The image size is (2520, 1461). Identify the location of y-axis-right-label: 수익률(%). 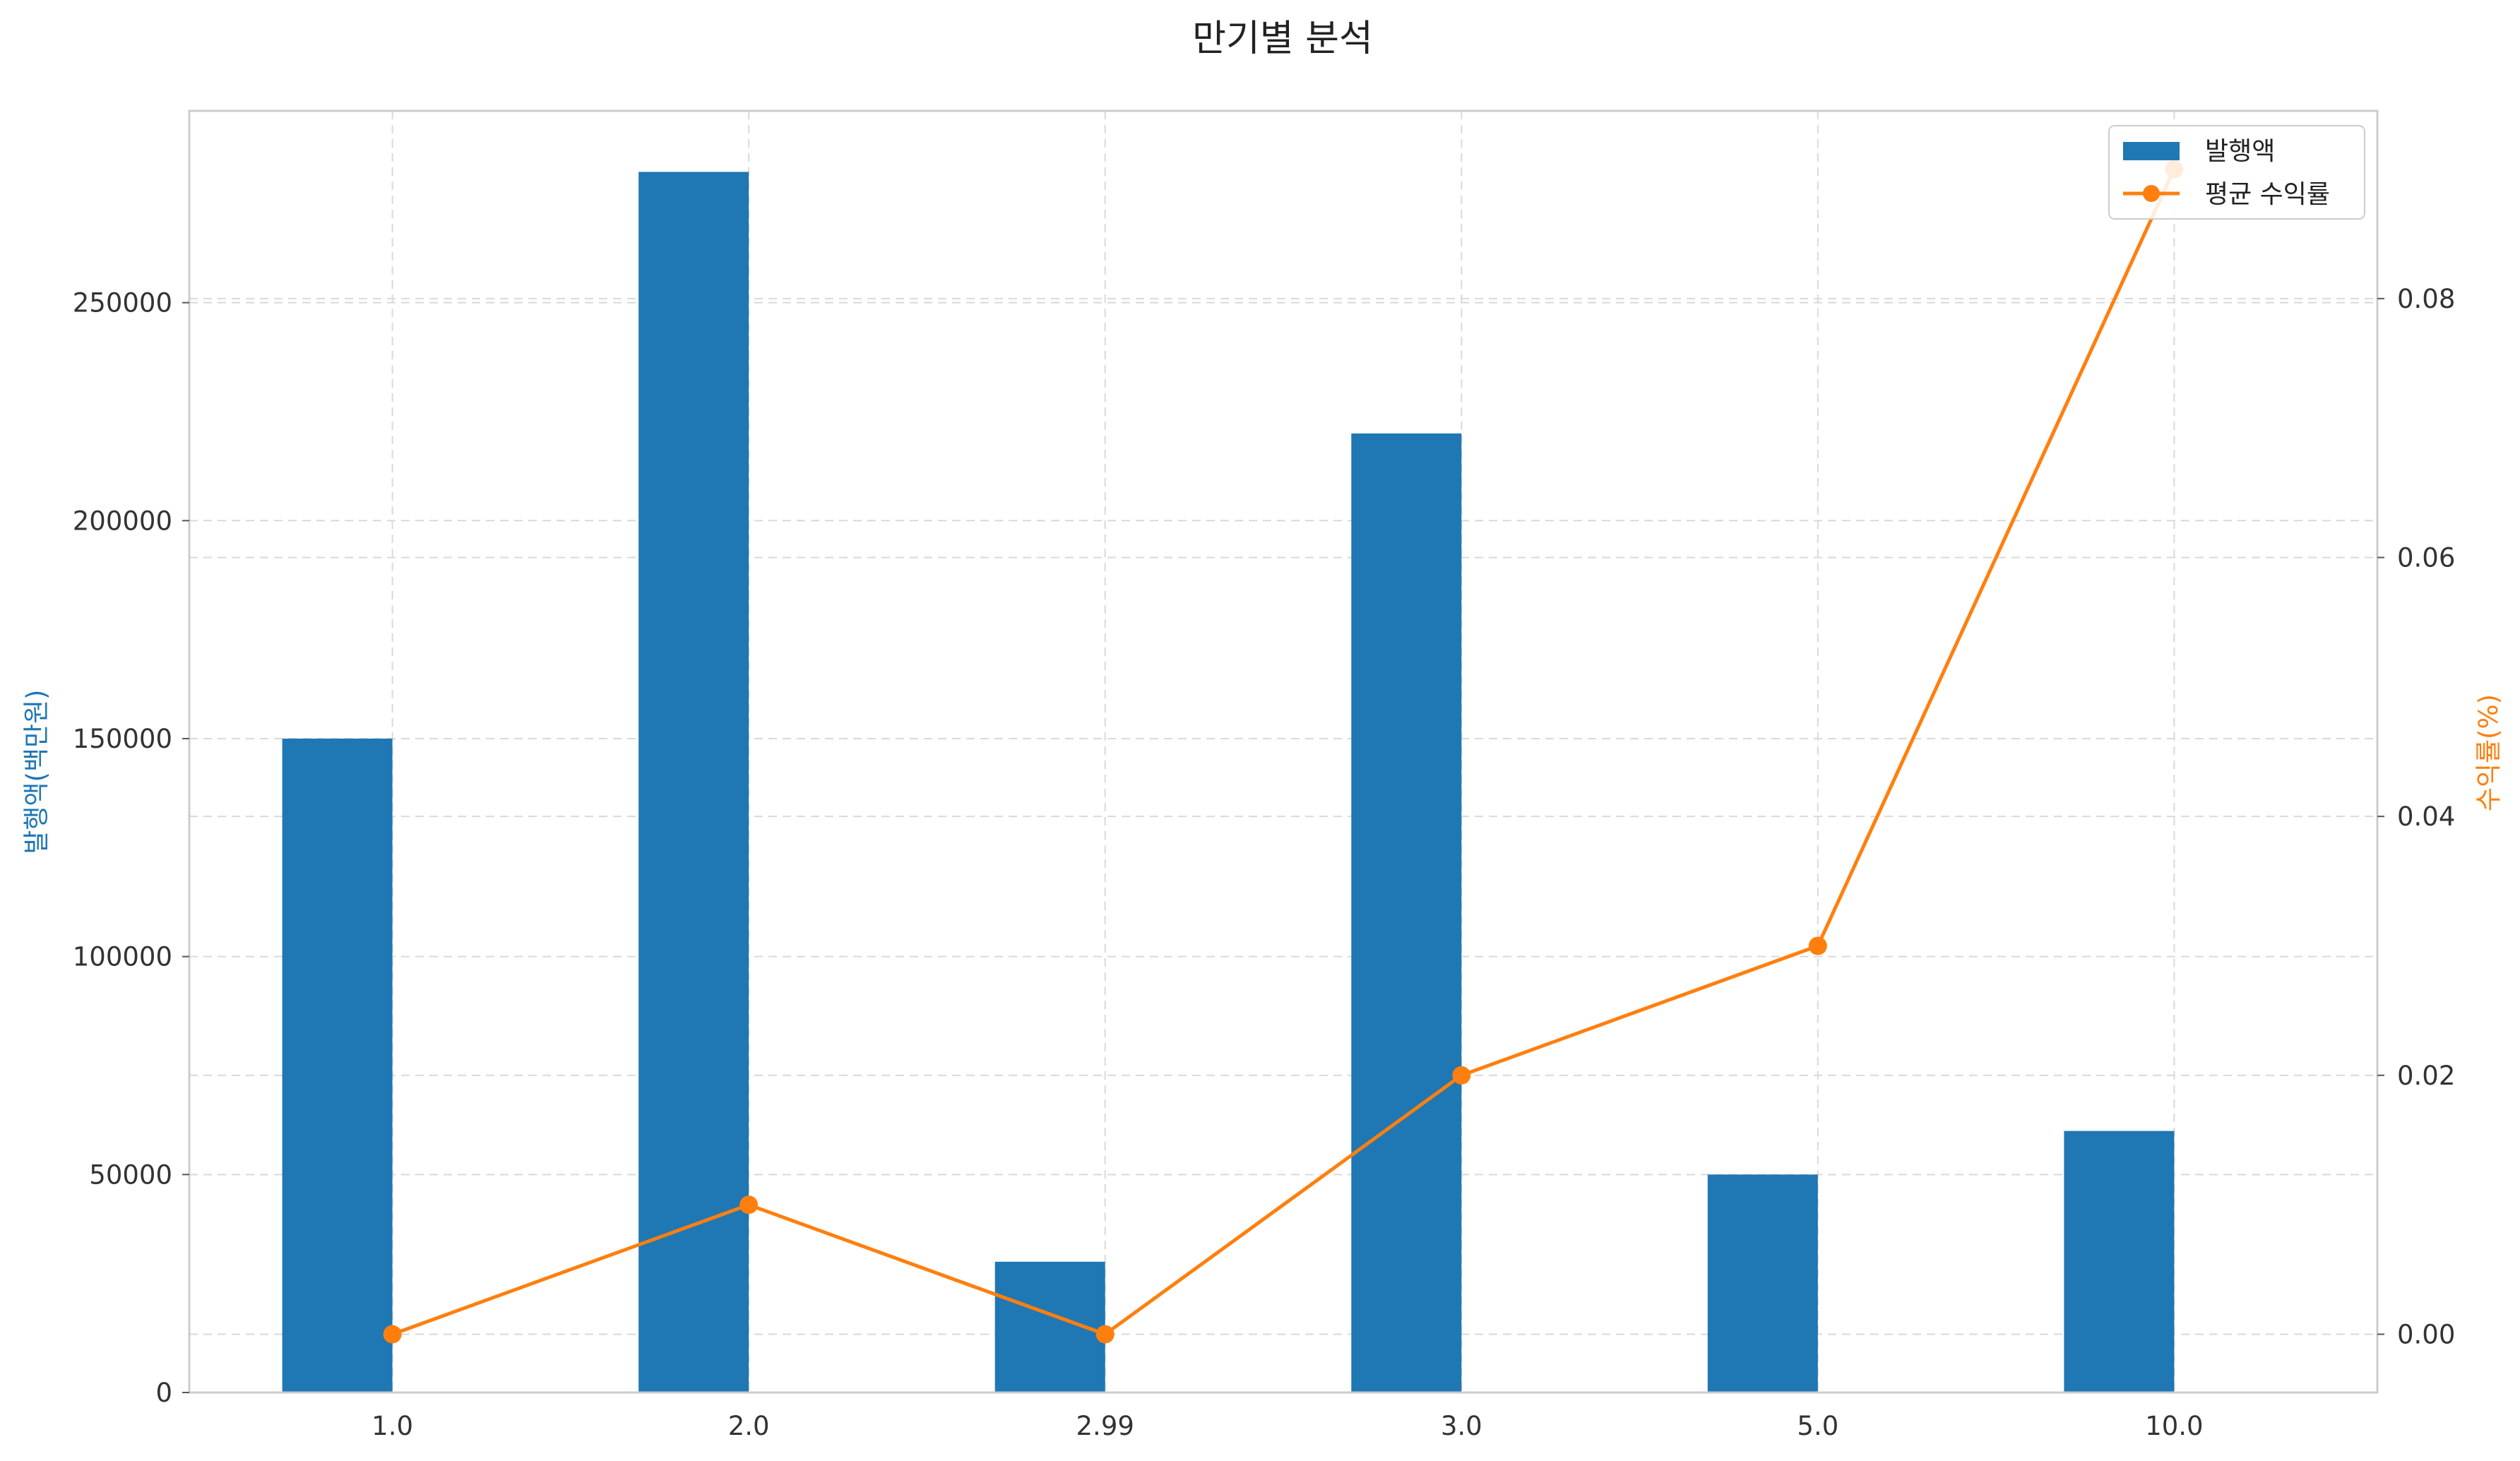
(2488, 752).